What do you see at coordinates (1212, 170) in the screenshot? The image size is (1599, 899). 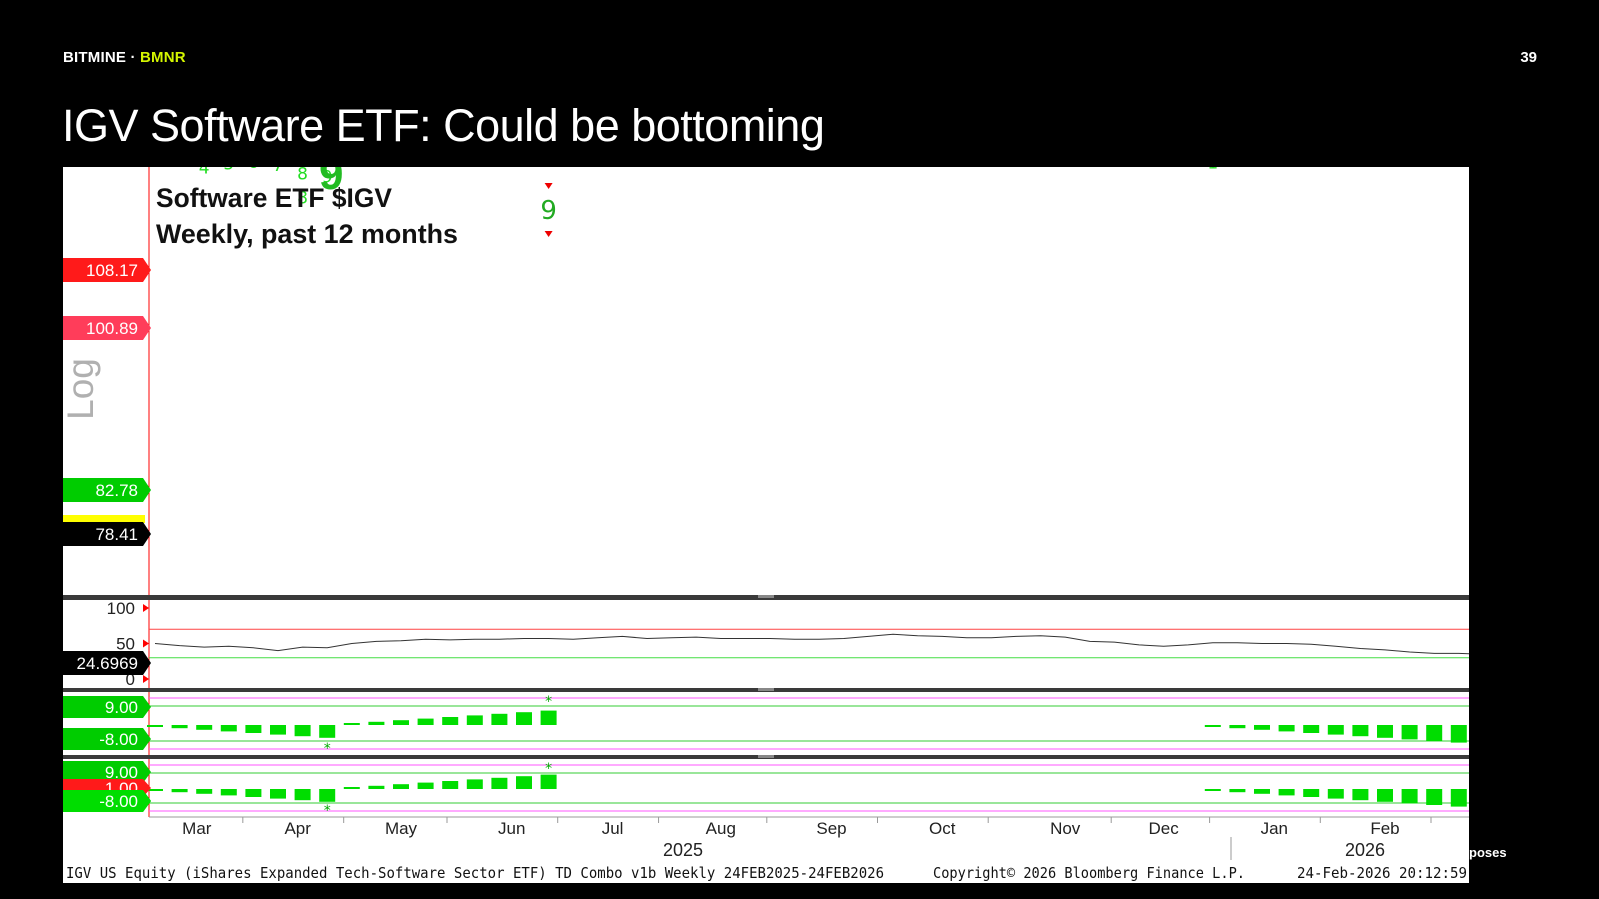 I see `setup-count-label: 1` at bounding box center [1212, 170].